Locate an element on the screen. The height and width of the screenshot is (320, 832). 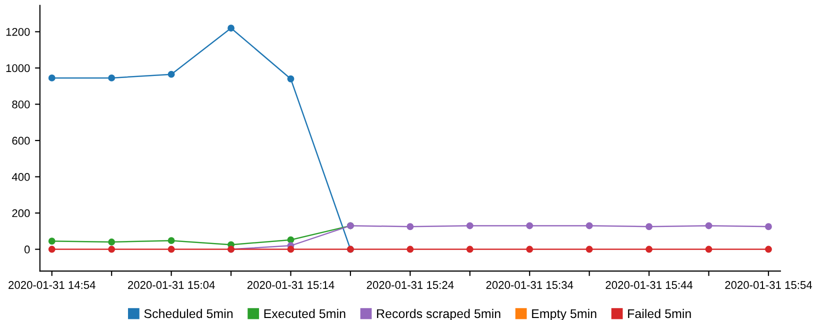
y-tick-label: 1200 is located at coordinates (18, 32).